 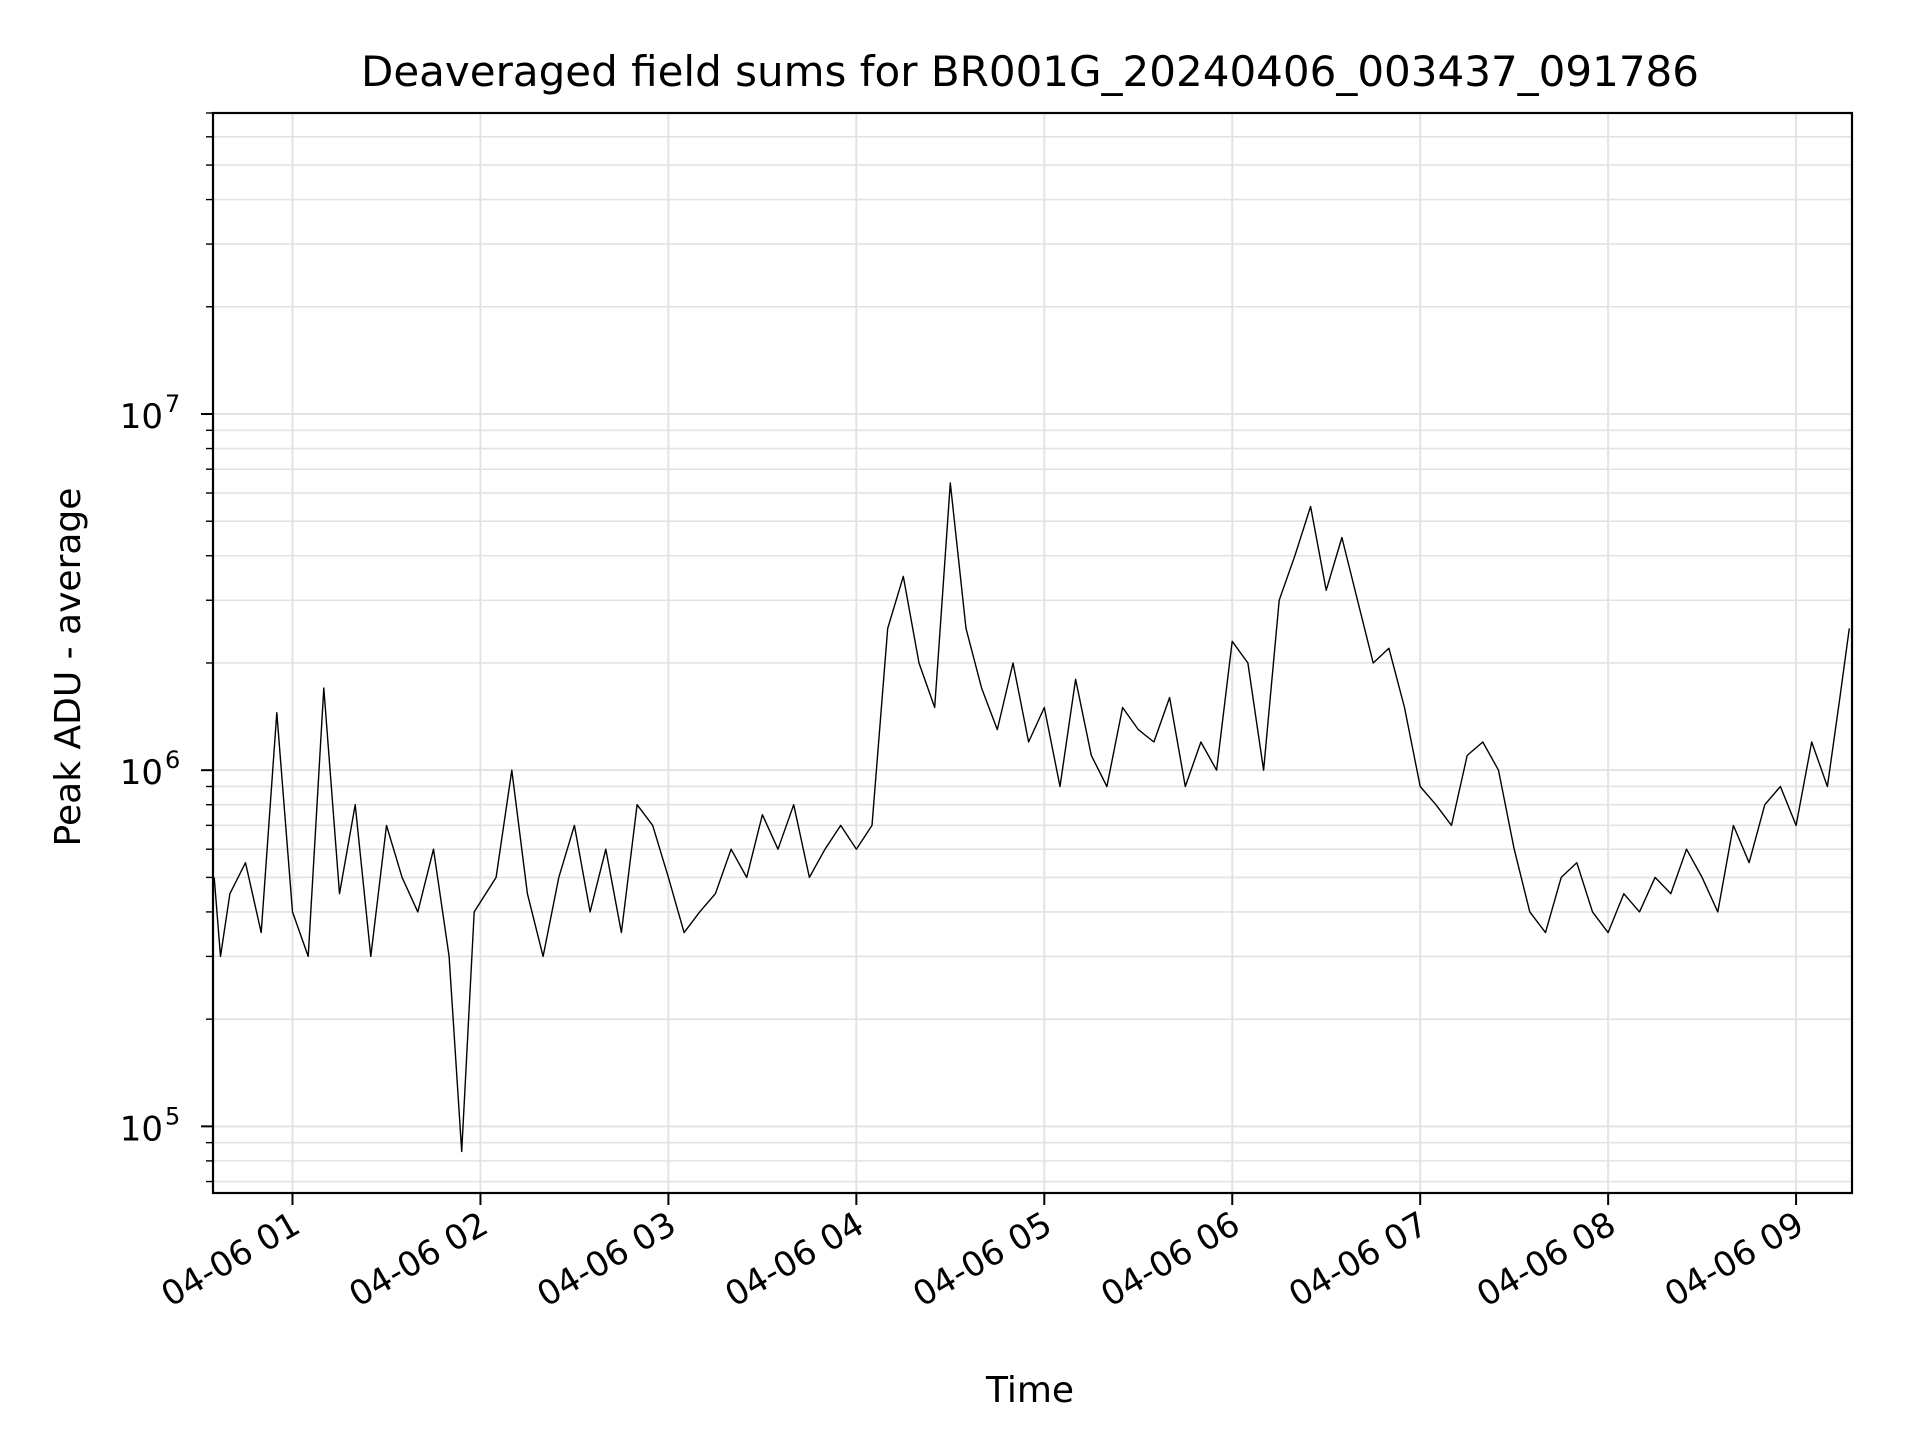 I want to click on y-tick-exponent: 7, so click(x=172, y=404).